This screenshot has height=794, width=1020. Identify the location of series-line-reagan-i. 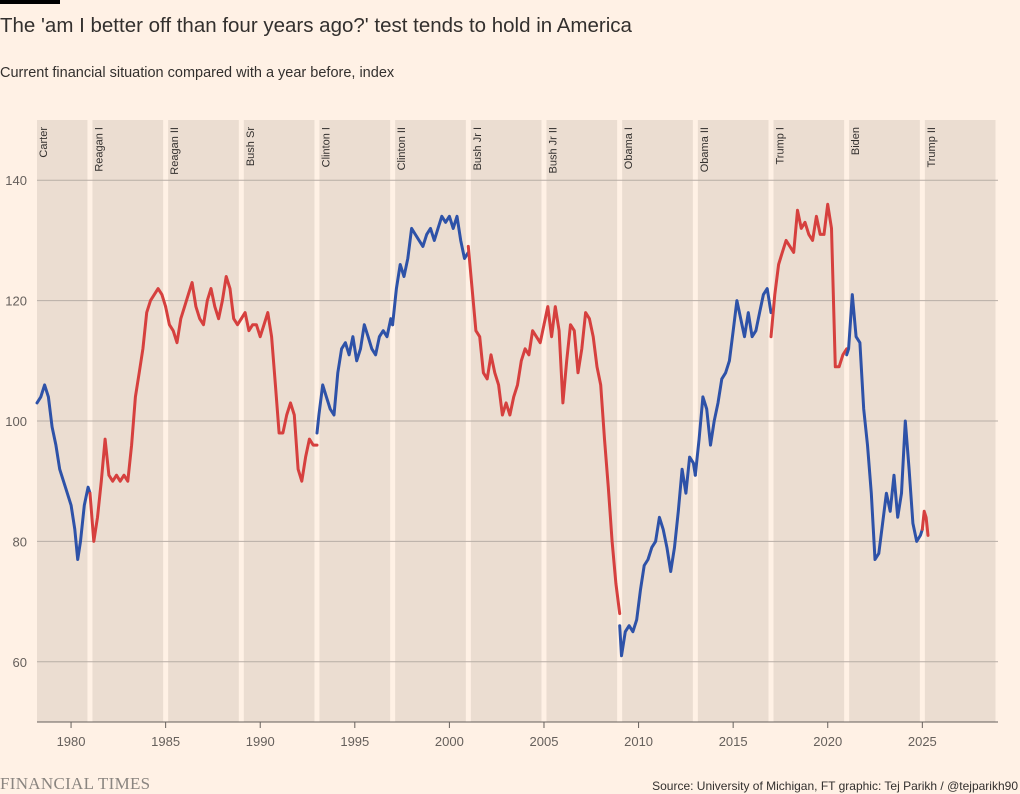
(128, 415).